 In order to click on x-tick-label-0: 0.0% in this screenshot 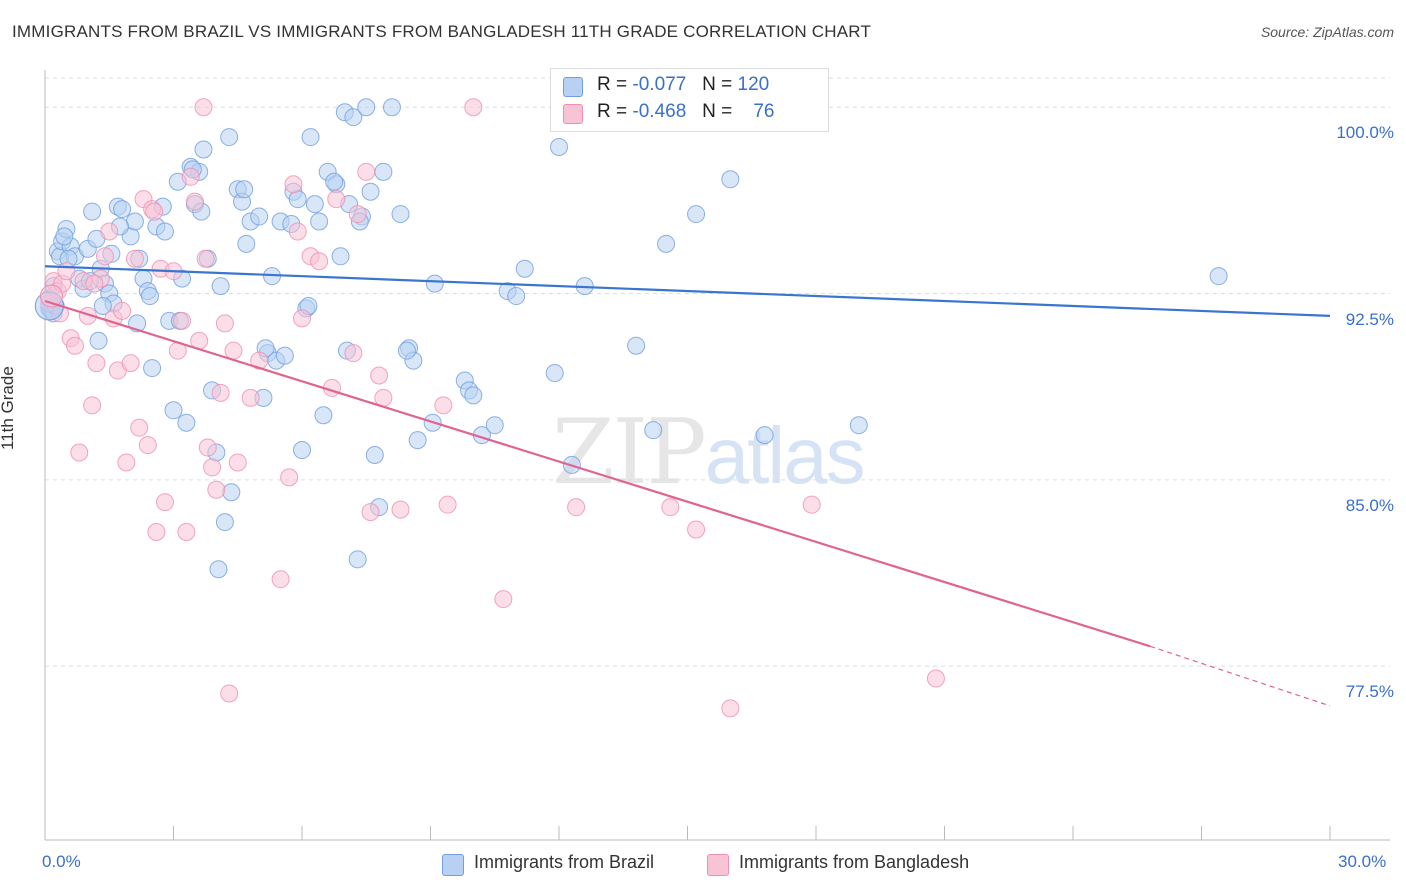, I will do `click(61, 861)`.